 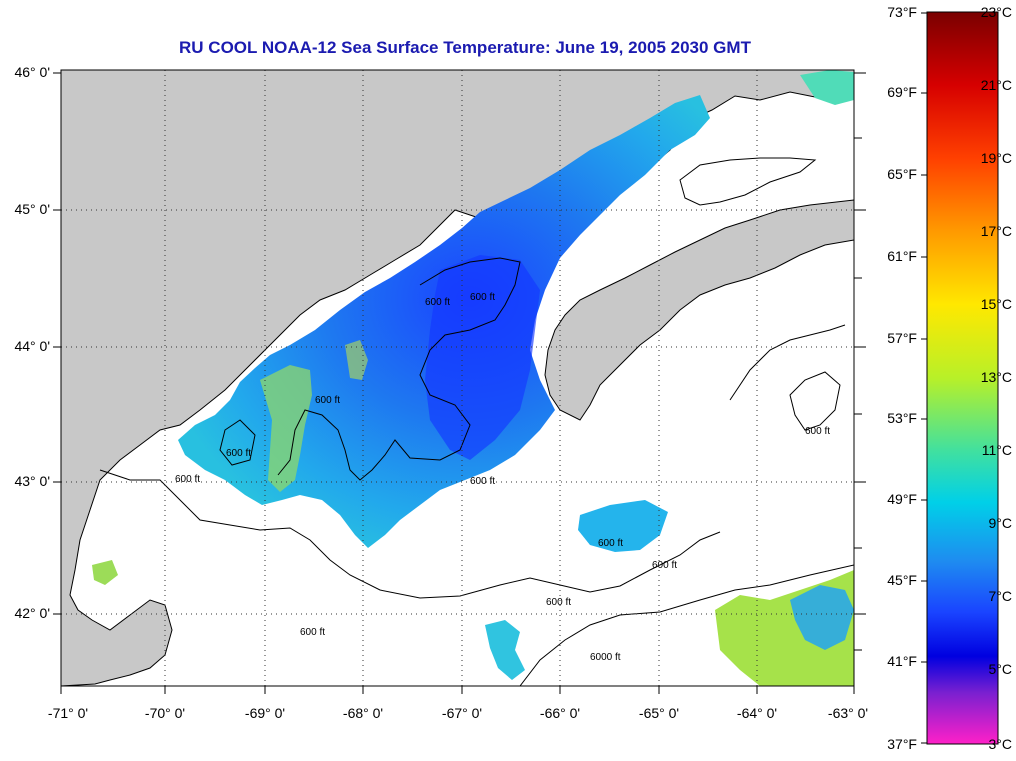 I want to click on lon-label: -68° 0', so click(x=363, y=713).